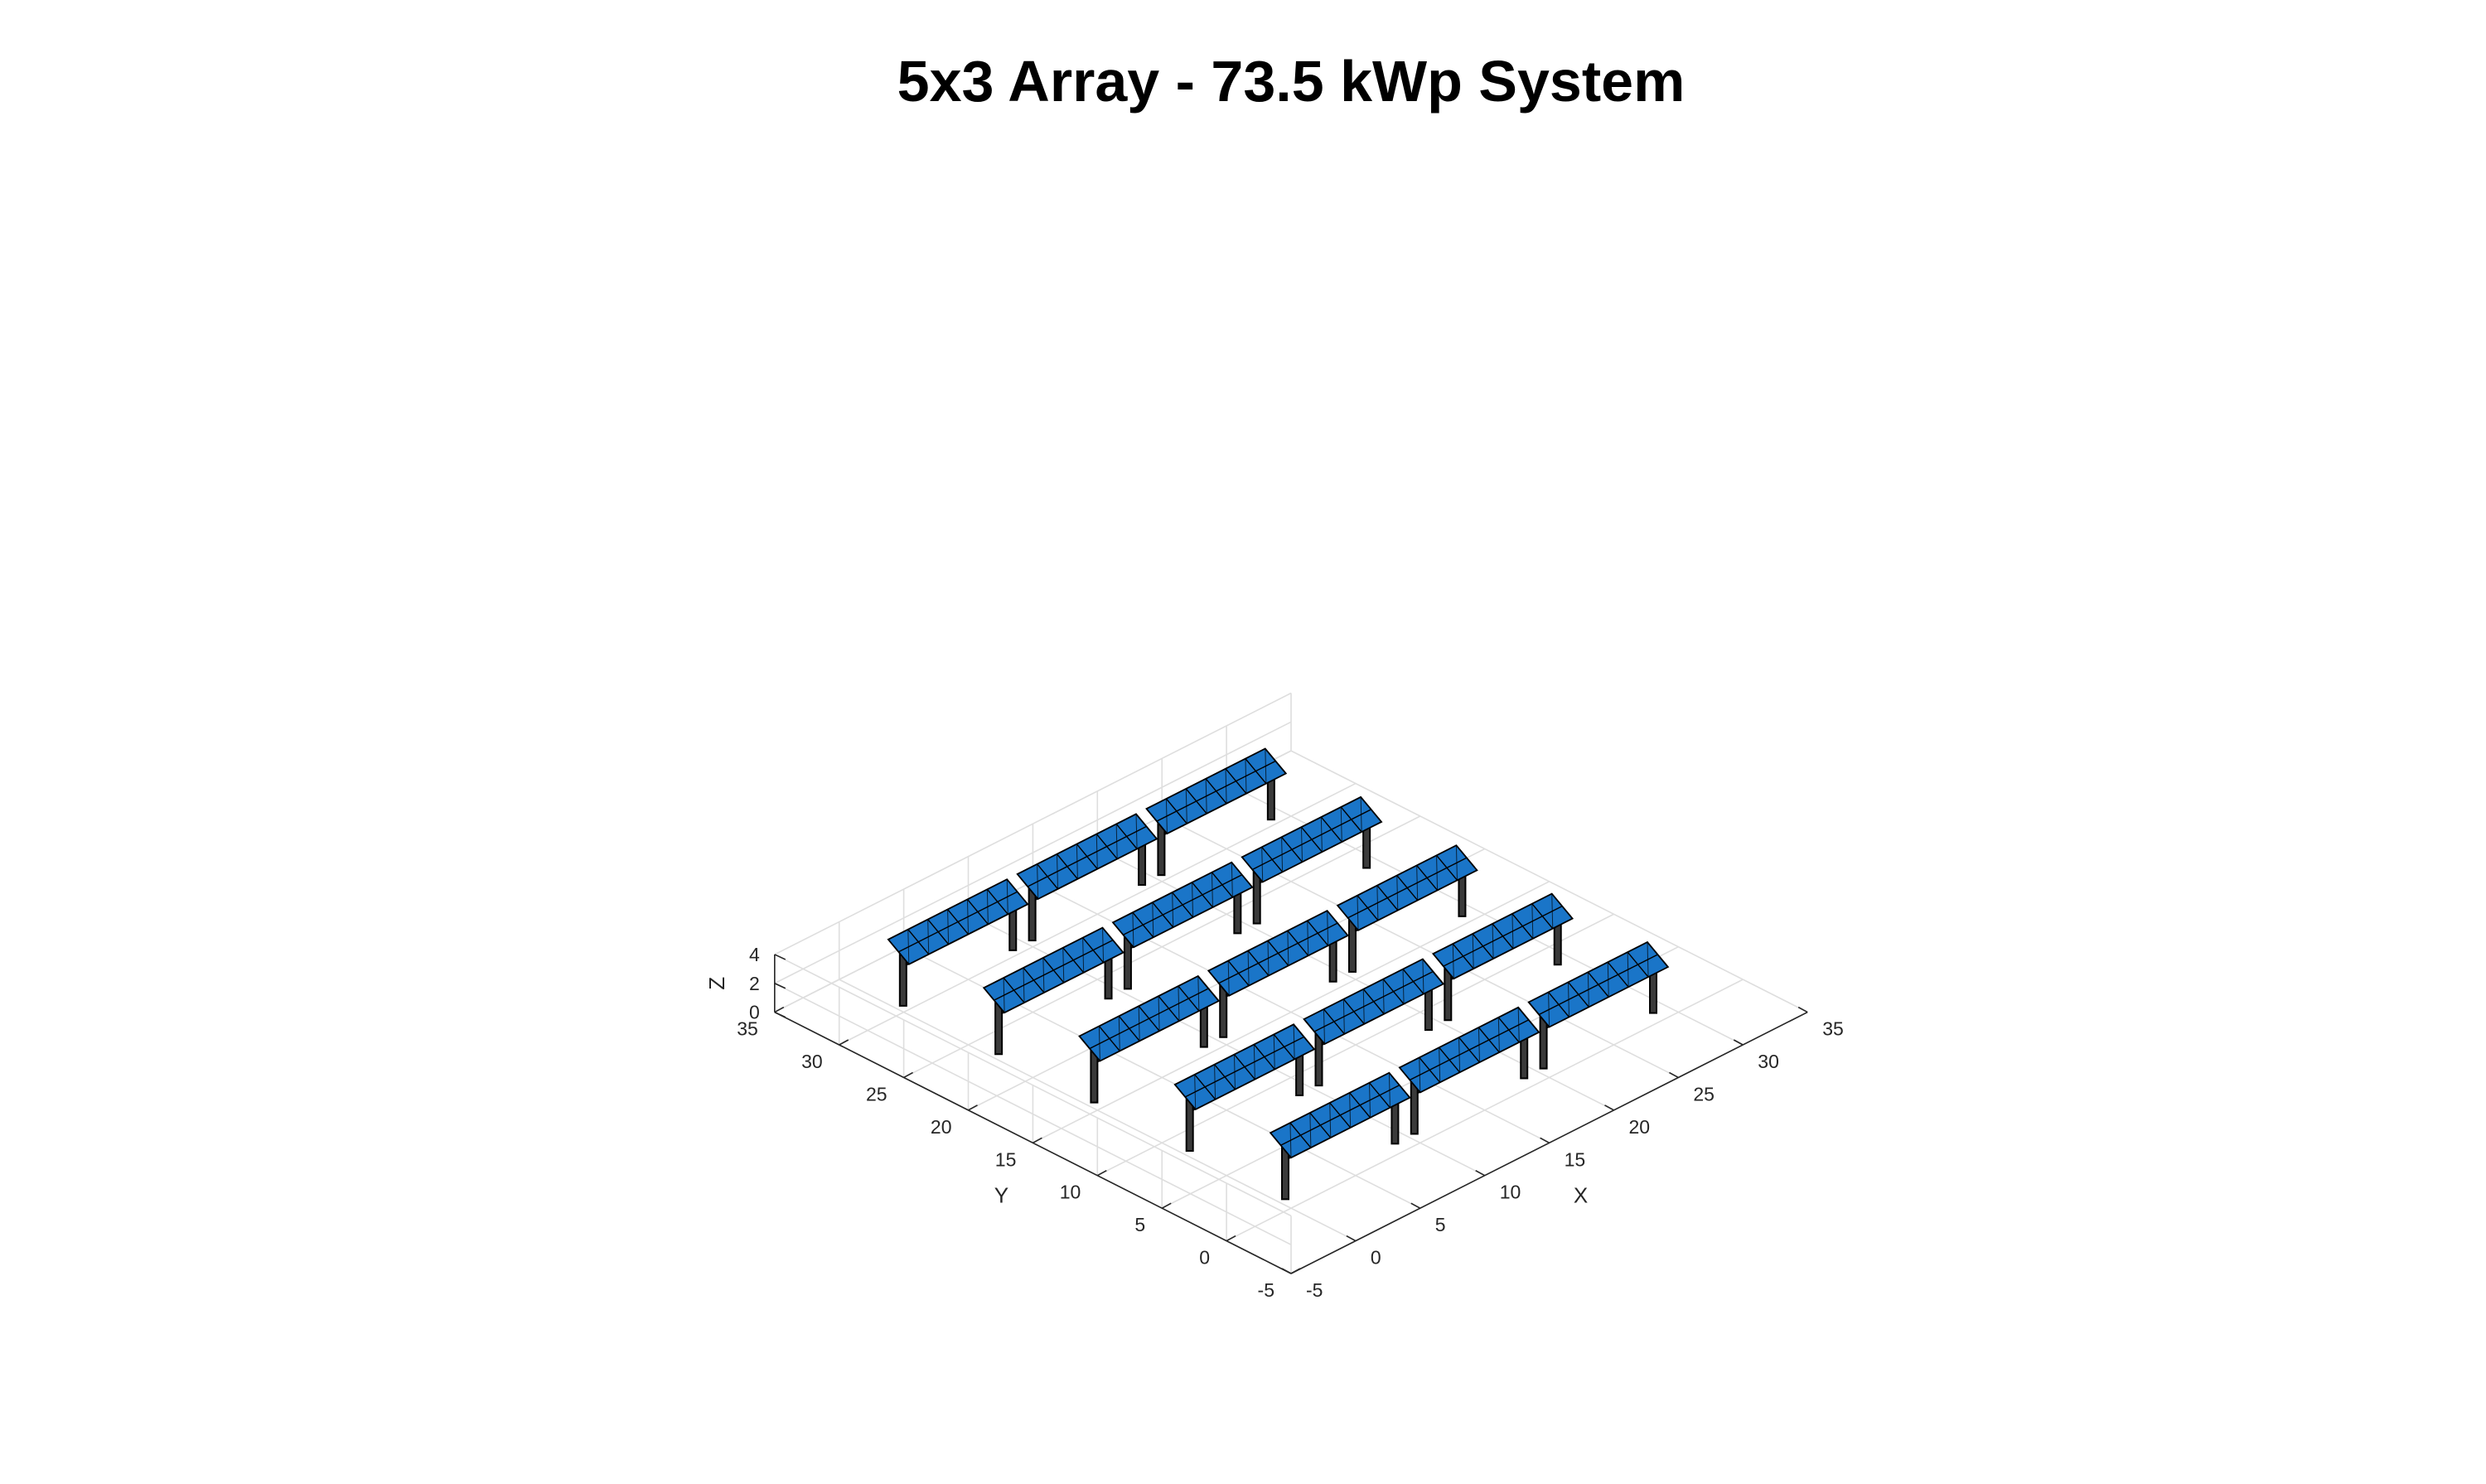  Describe the element at coordinates (1070, 1192) in the screenshot. I see `y-tick-label: 10` at that location.